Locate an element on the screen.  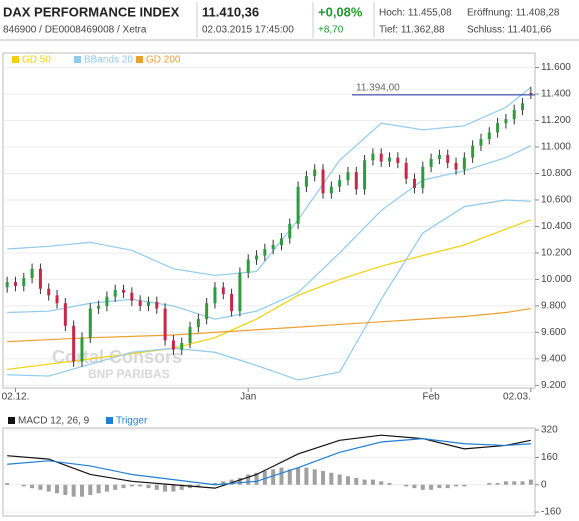
legend-label: GD 50 is located at coordinates (36, 60).